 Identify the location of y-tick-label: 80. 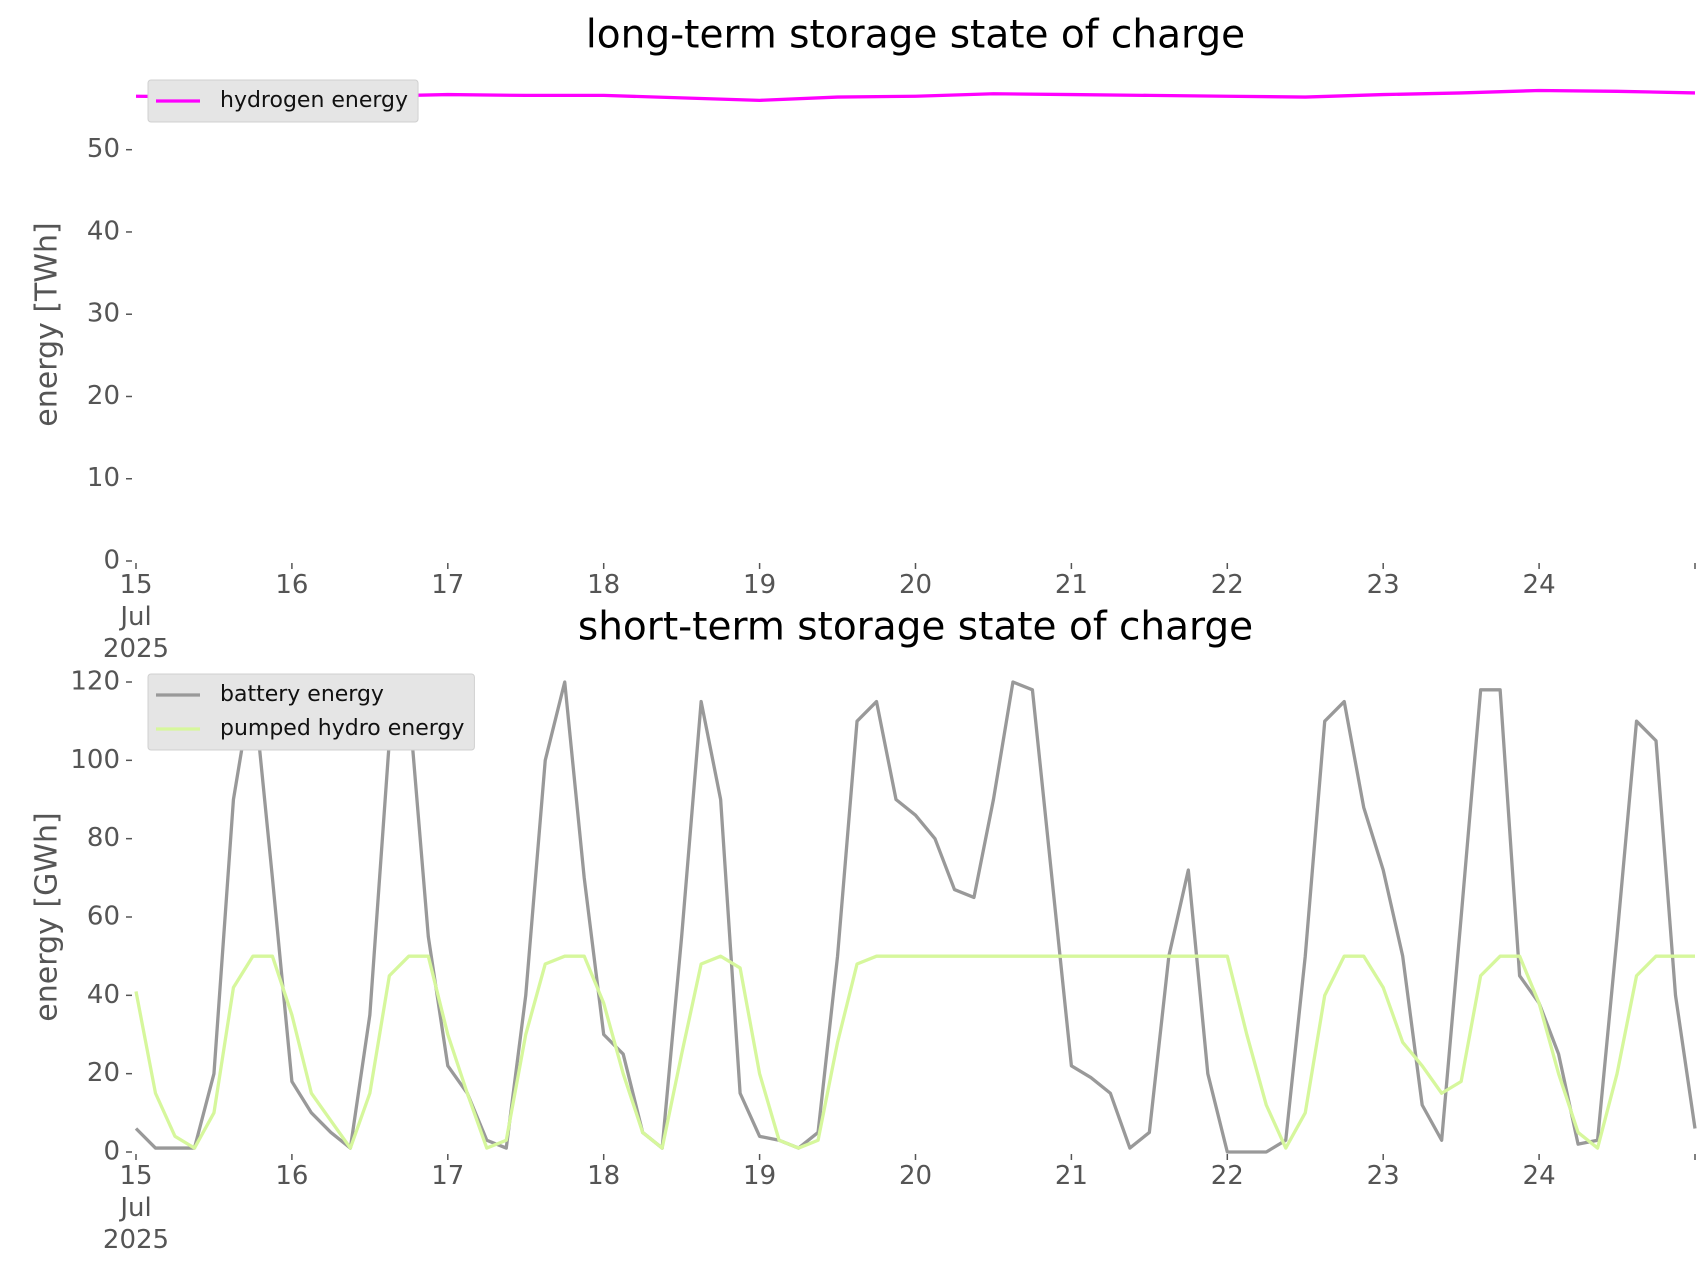
(103, 838).